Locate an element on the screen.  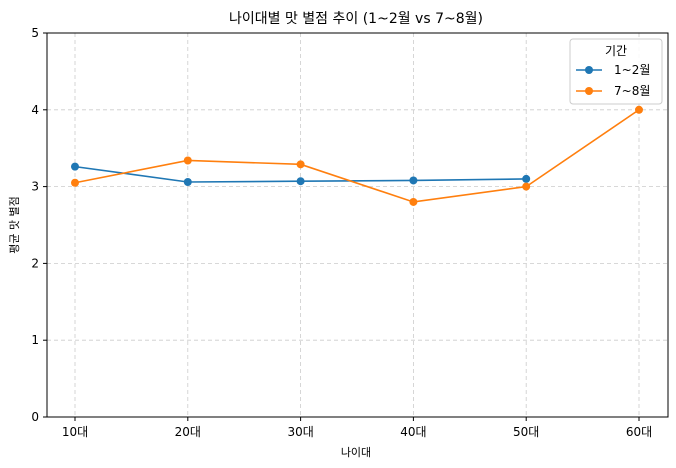
legend-title: 기간 is located at coordinates (616, 51).